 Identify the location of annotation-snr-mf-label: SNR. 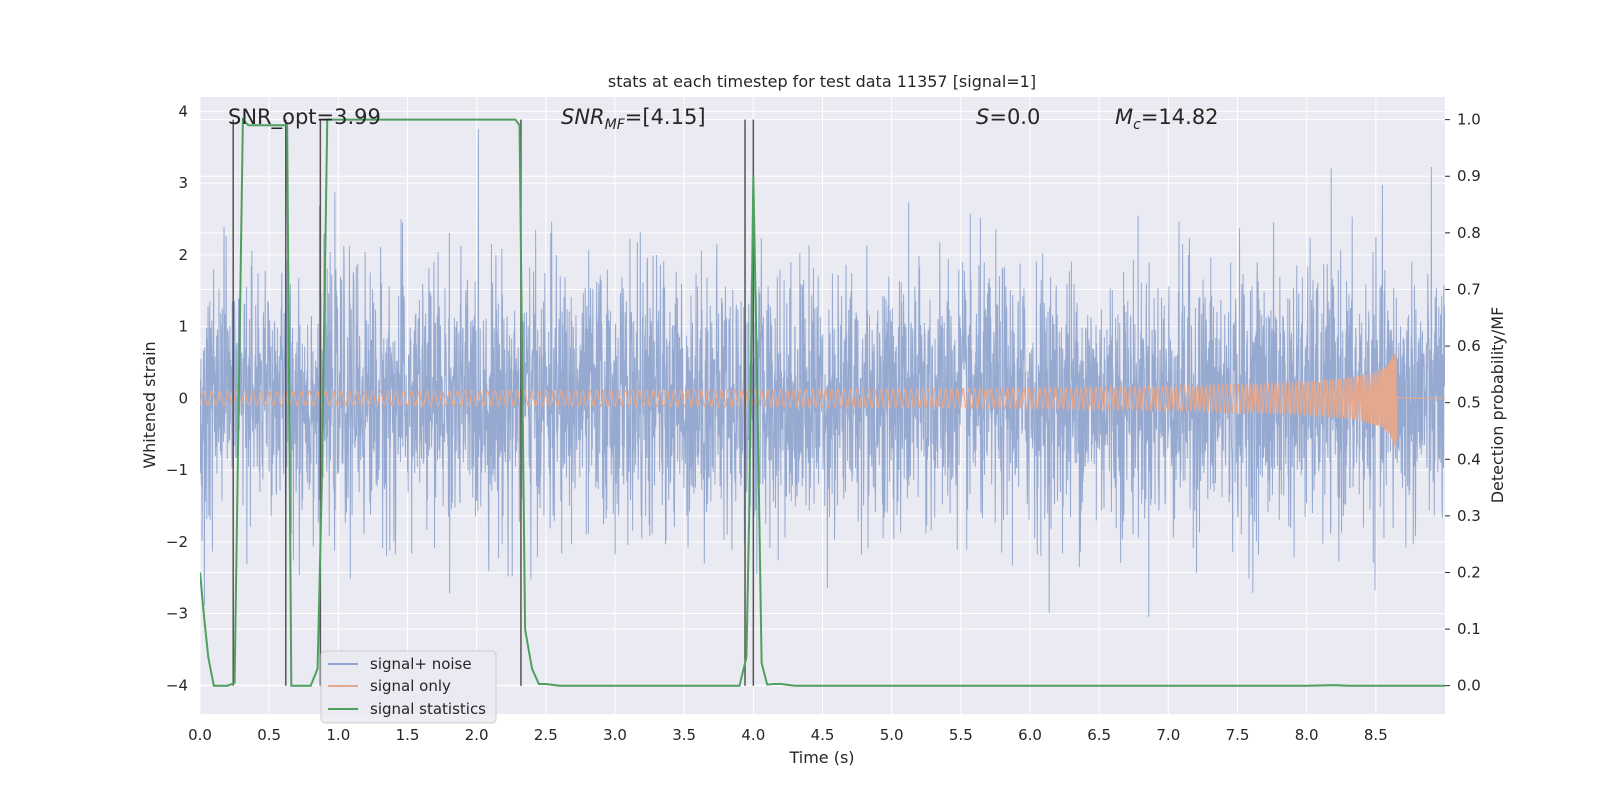
(583, 117).